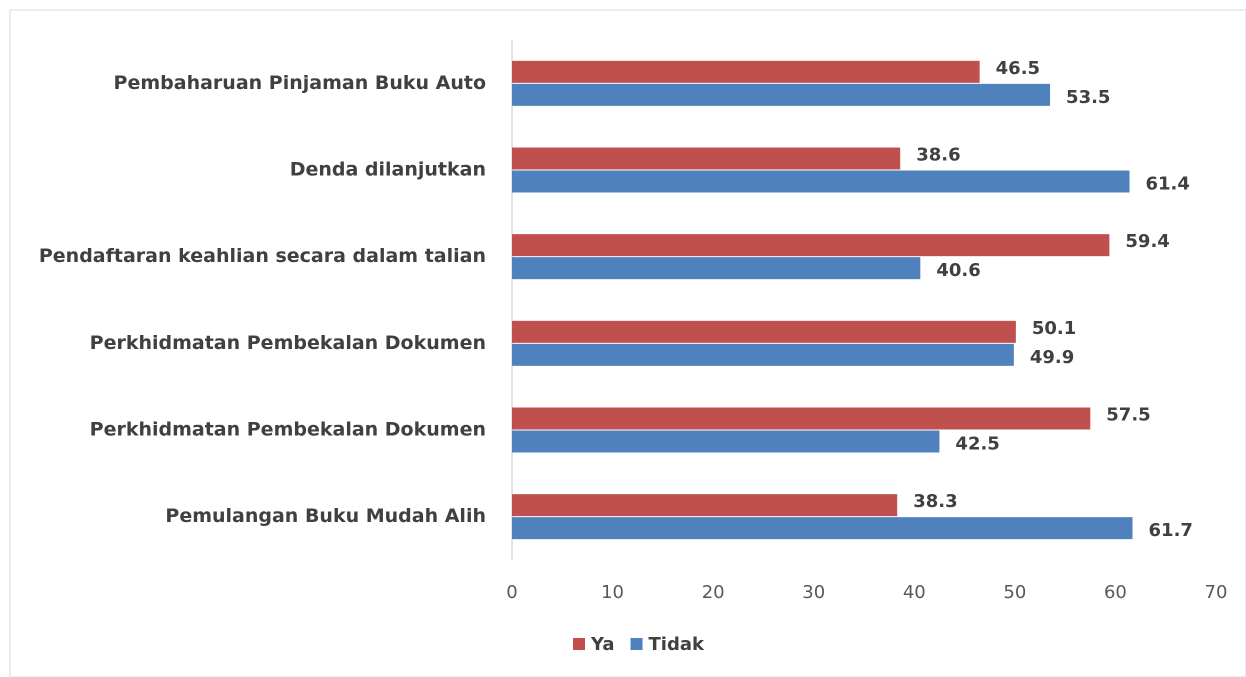  I want to click on legend-label: Ya, so click(602, 644).